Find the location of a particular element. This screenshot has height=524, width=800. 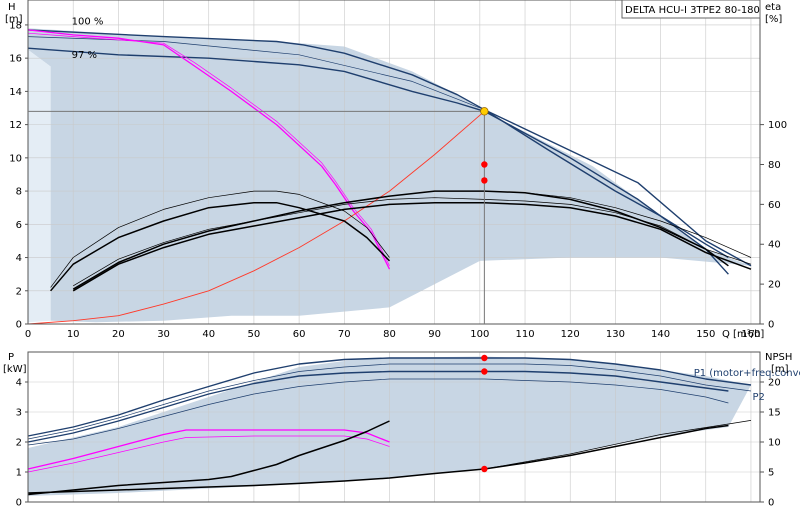

x-tick-label: 110 is located at coordinates (524, 334).